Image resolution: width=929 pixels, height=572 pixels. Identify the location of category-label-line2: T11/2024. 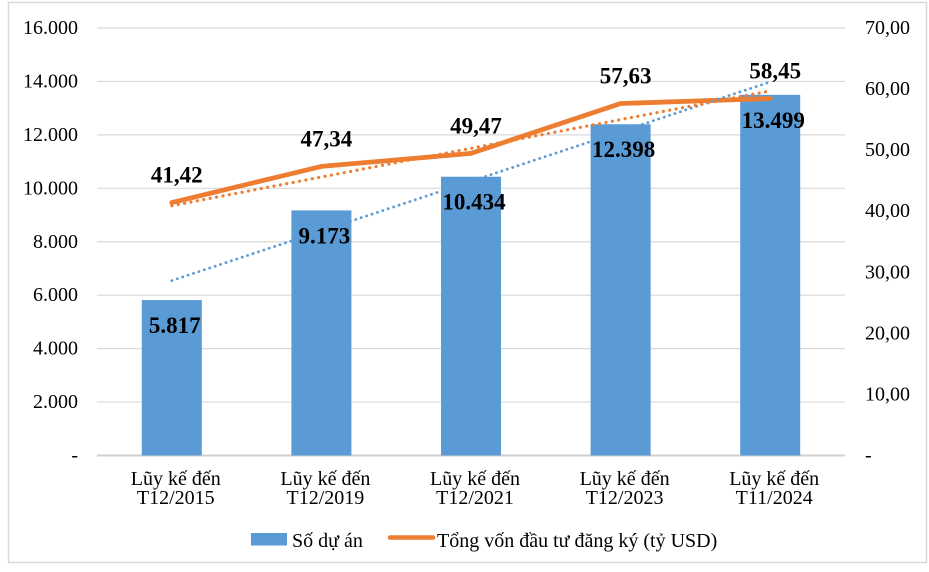
(774, 498).